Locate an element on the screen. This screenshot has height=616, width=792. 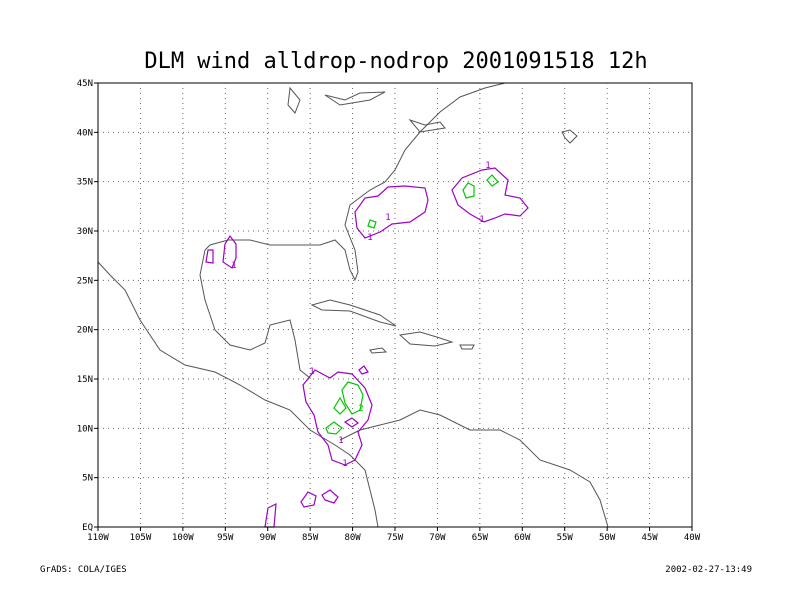
x-tick-label: 85W is located at coordinates (310, 538).